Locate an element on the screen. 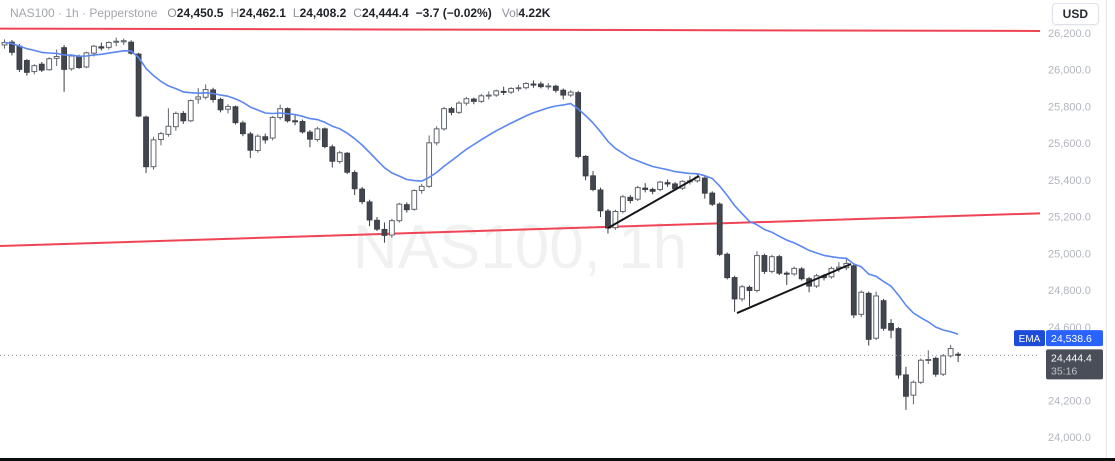 The height and width of the screenshot is (461, 1115). current-price-value: 24,444.4 is located at coordinates (1071, 358).